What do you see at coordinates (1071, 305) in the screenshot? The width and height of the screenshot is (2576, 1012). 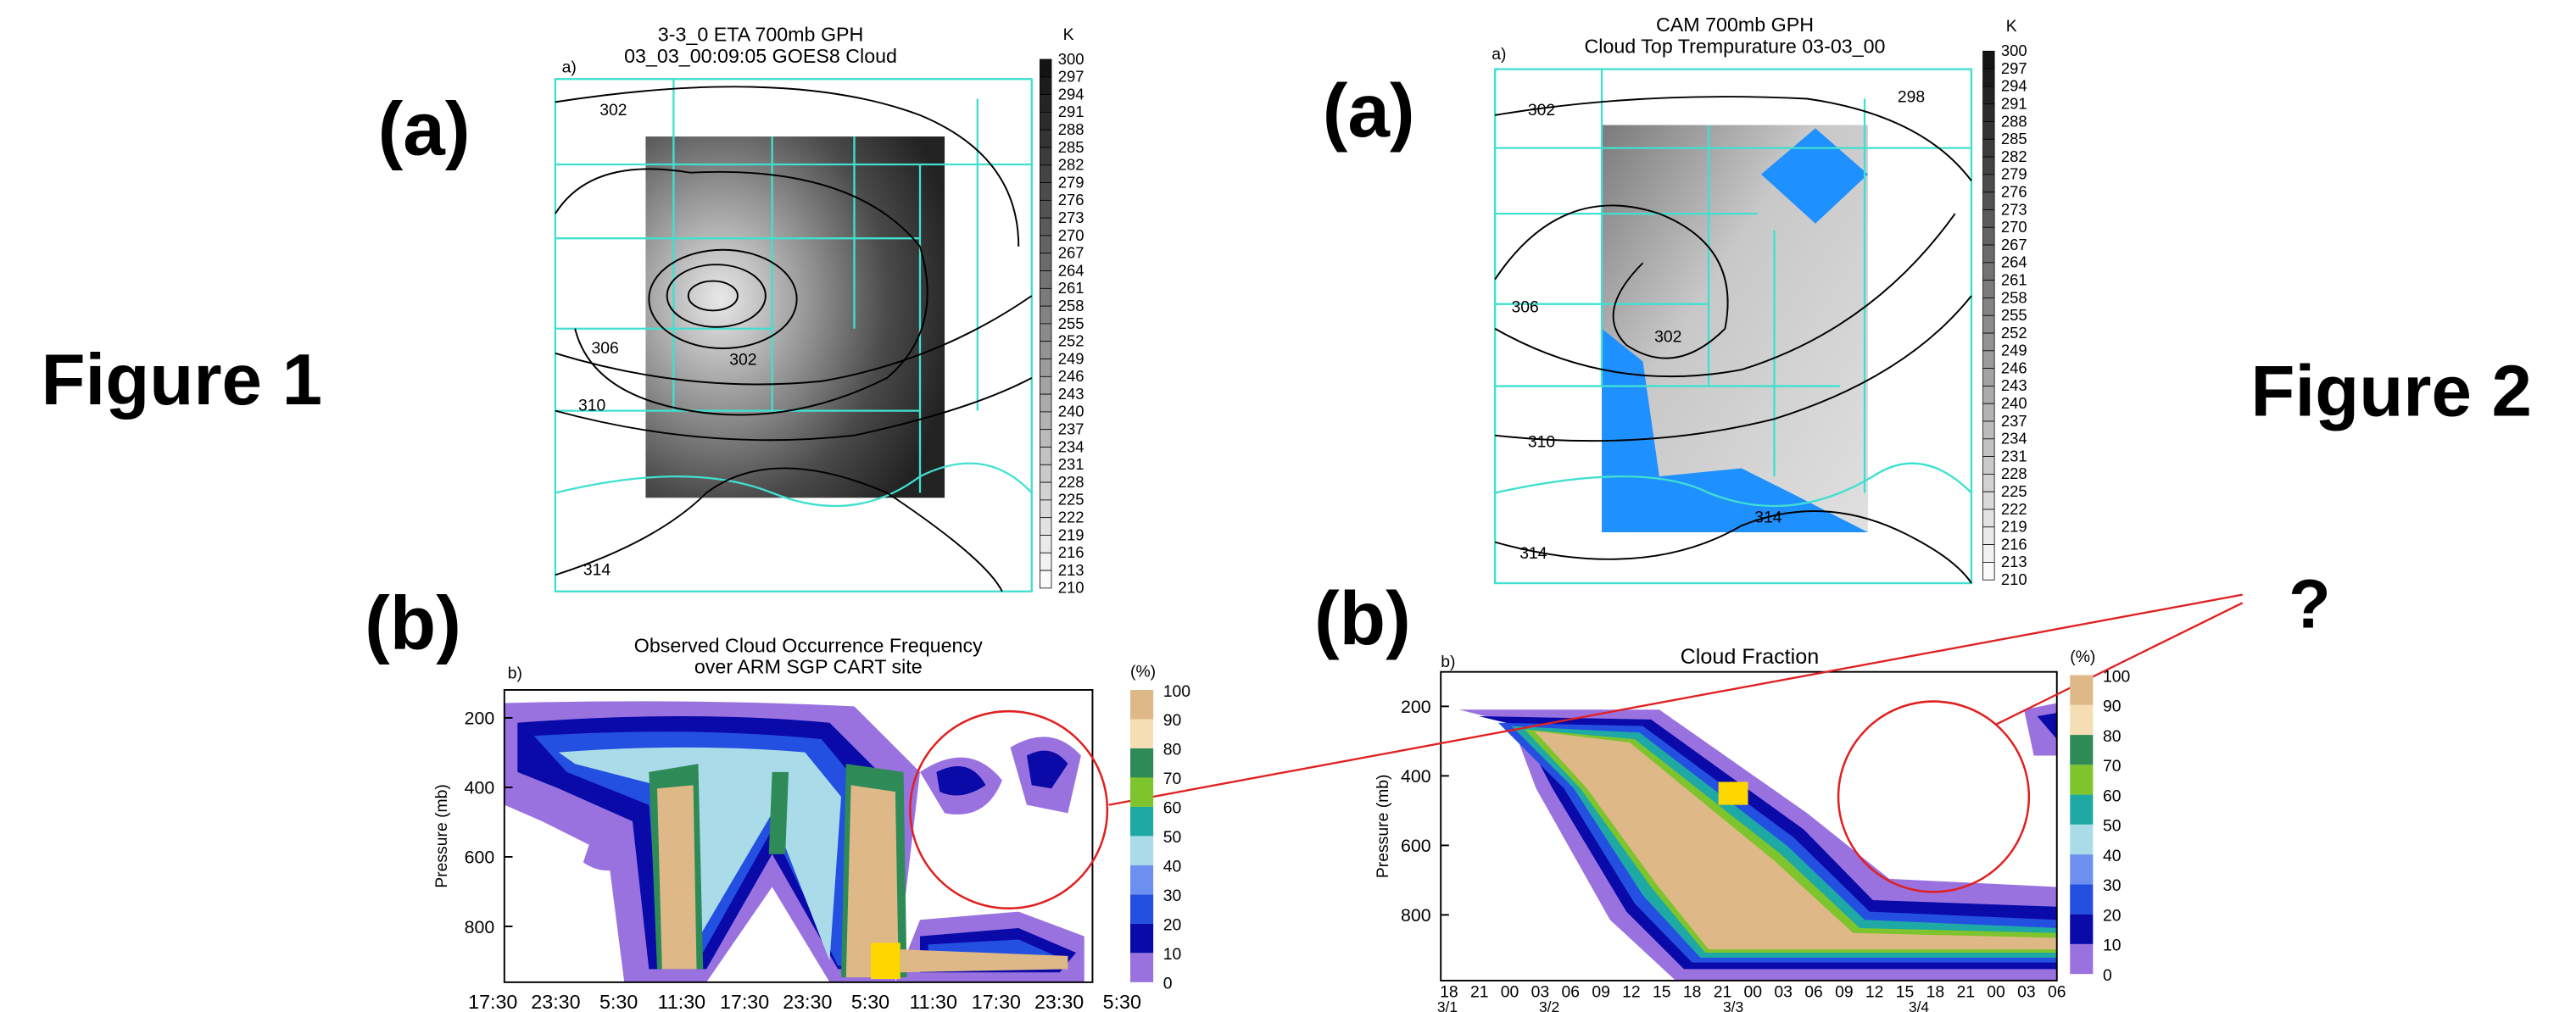 I see `colorbar-tick-label: 258` at bounding box center [1071, 305].